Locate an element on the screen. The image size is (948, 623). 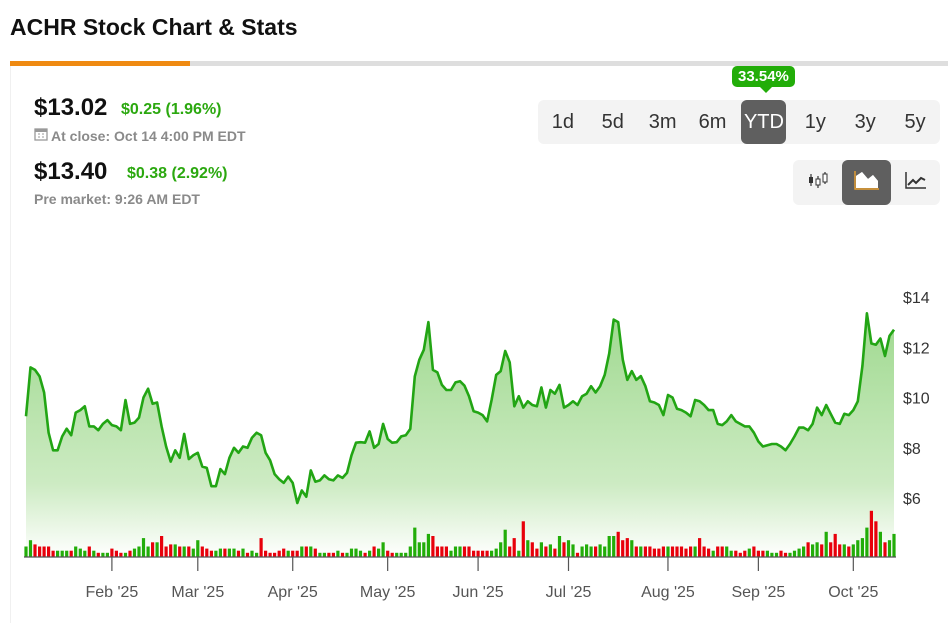
line-chart-button is located at coordinates (915, 182).